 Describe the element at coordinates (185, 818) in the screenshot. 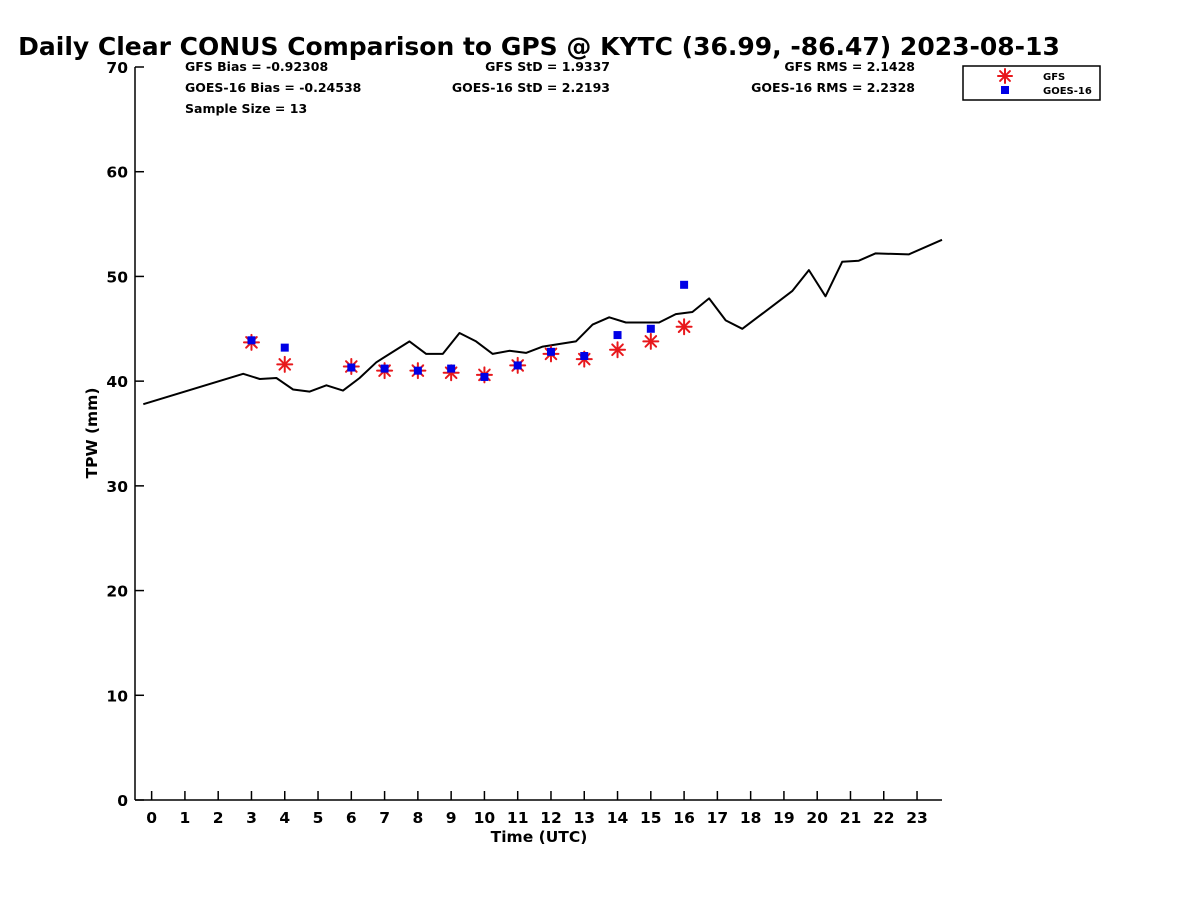

I see `x-tick-label: 1` at that location.